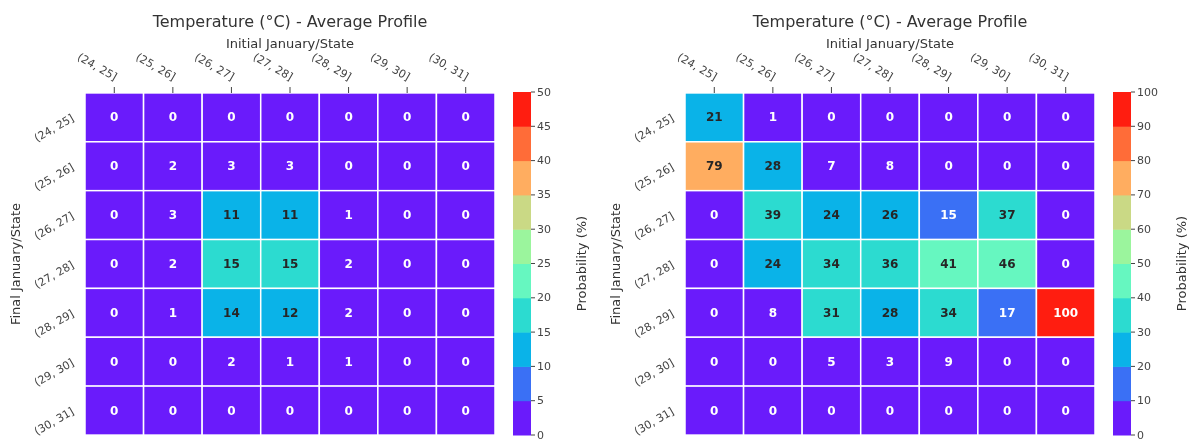 The height and width of the screenshot is (439, 1190). I want to click on data-label: 100, so click(1066, 312).